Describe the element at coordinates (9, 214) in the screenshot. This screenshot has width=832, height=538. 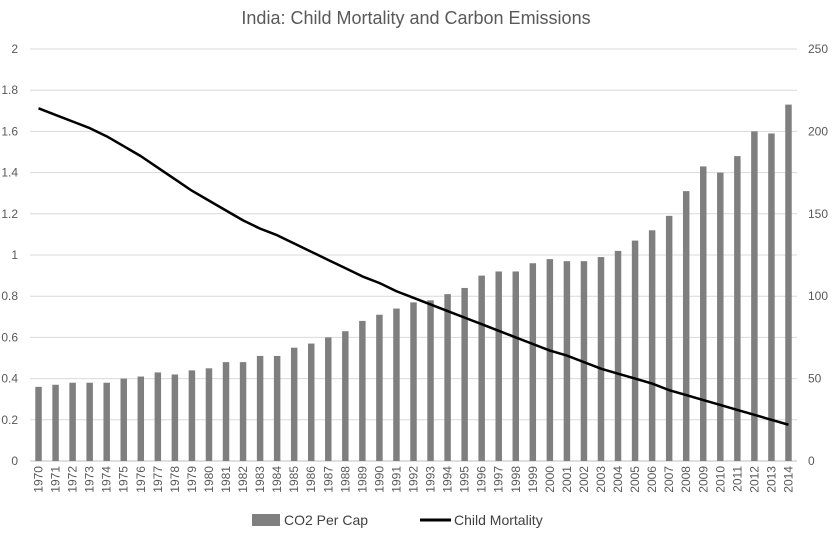
I see `y-left-tick-label: 1.2` at that location.